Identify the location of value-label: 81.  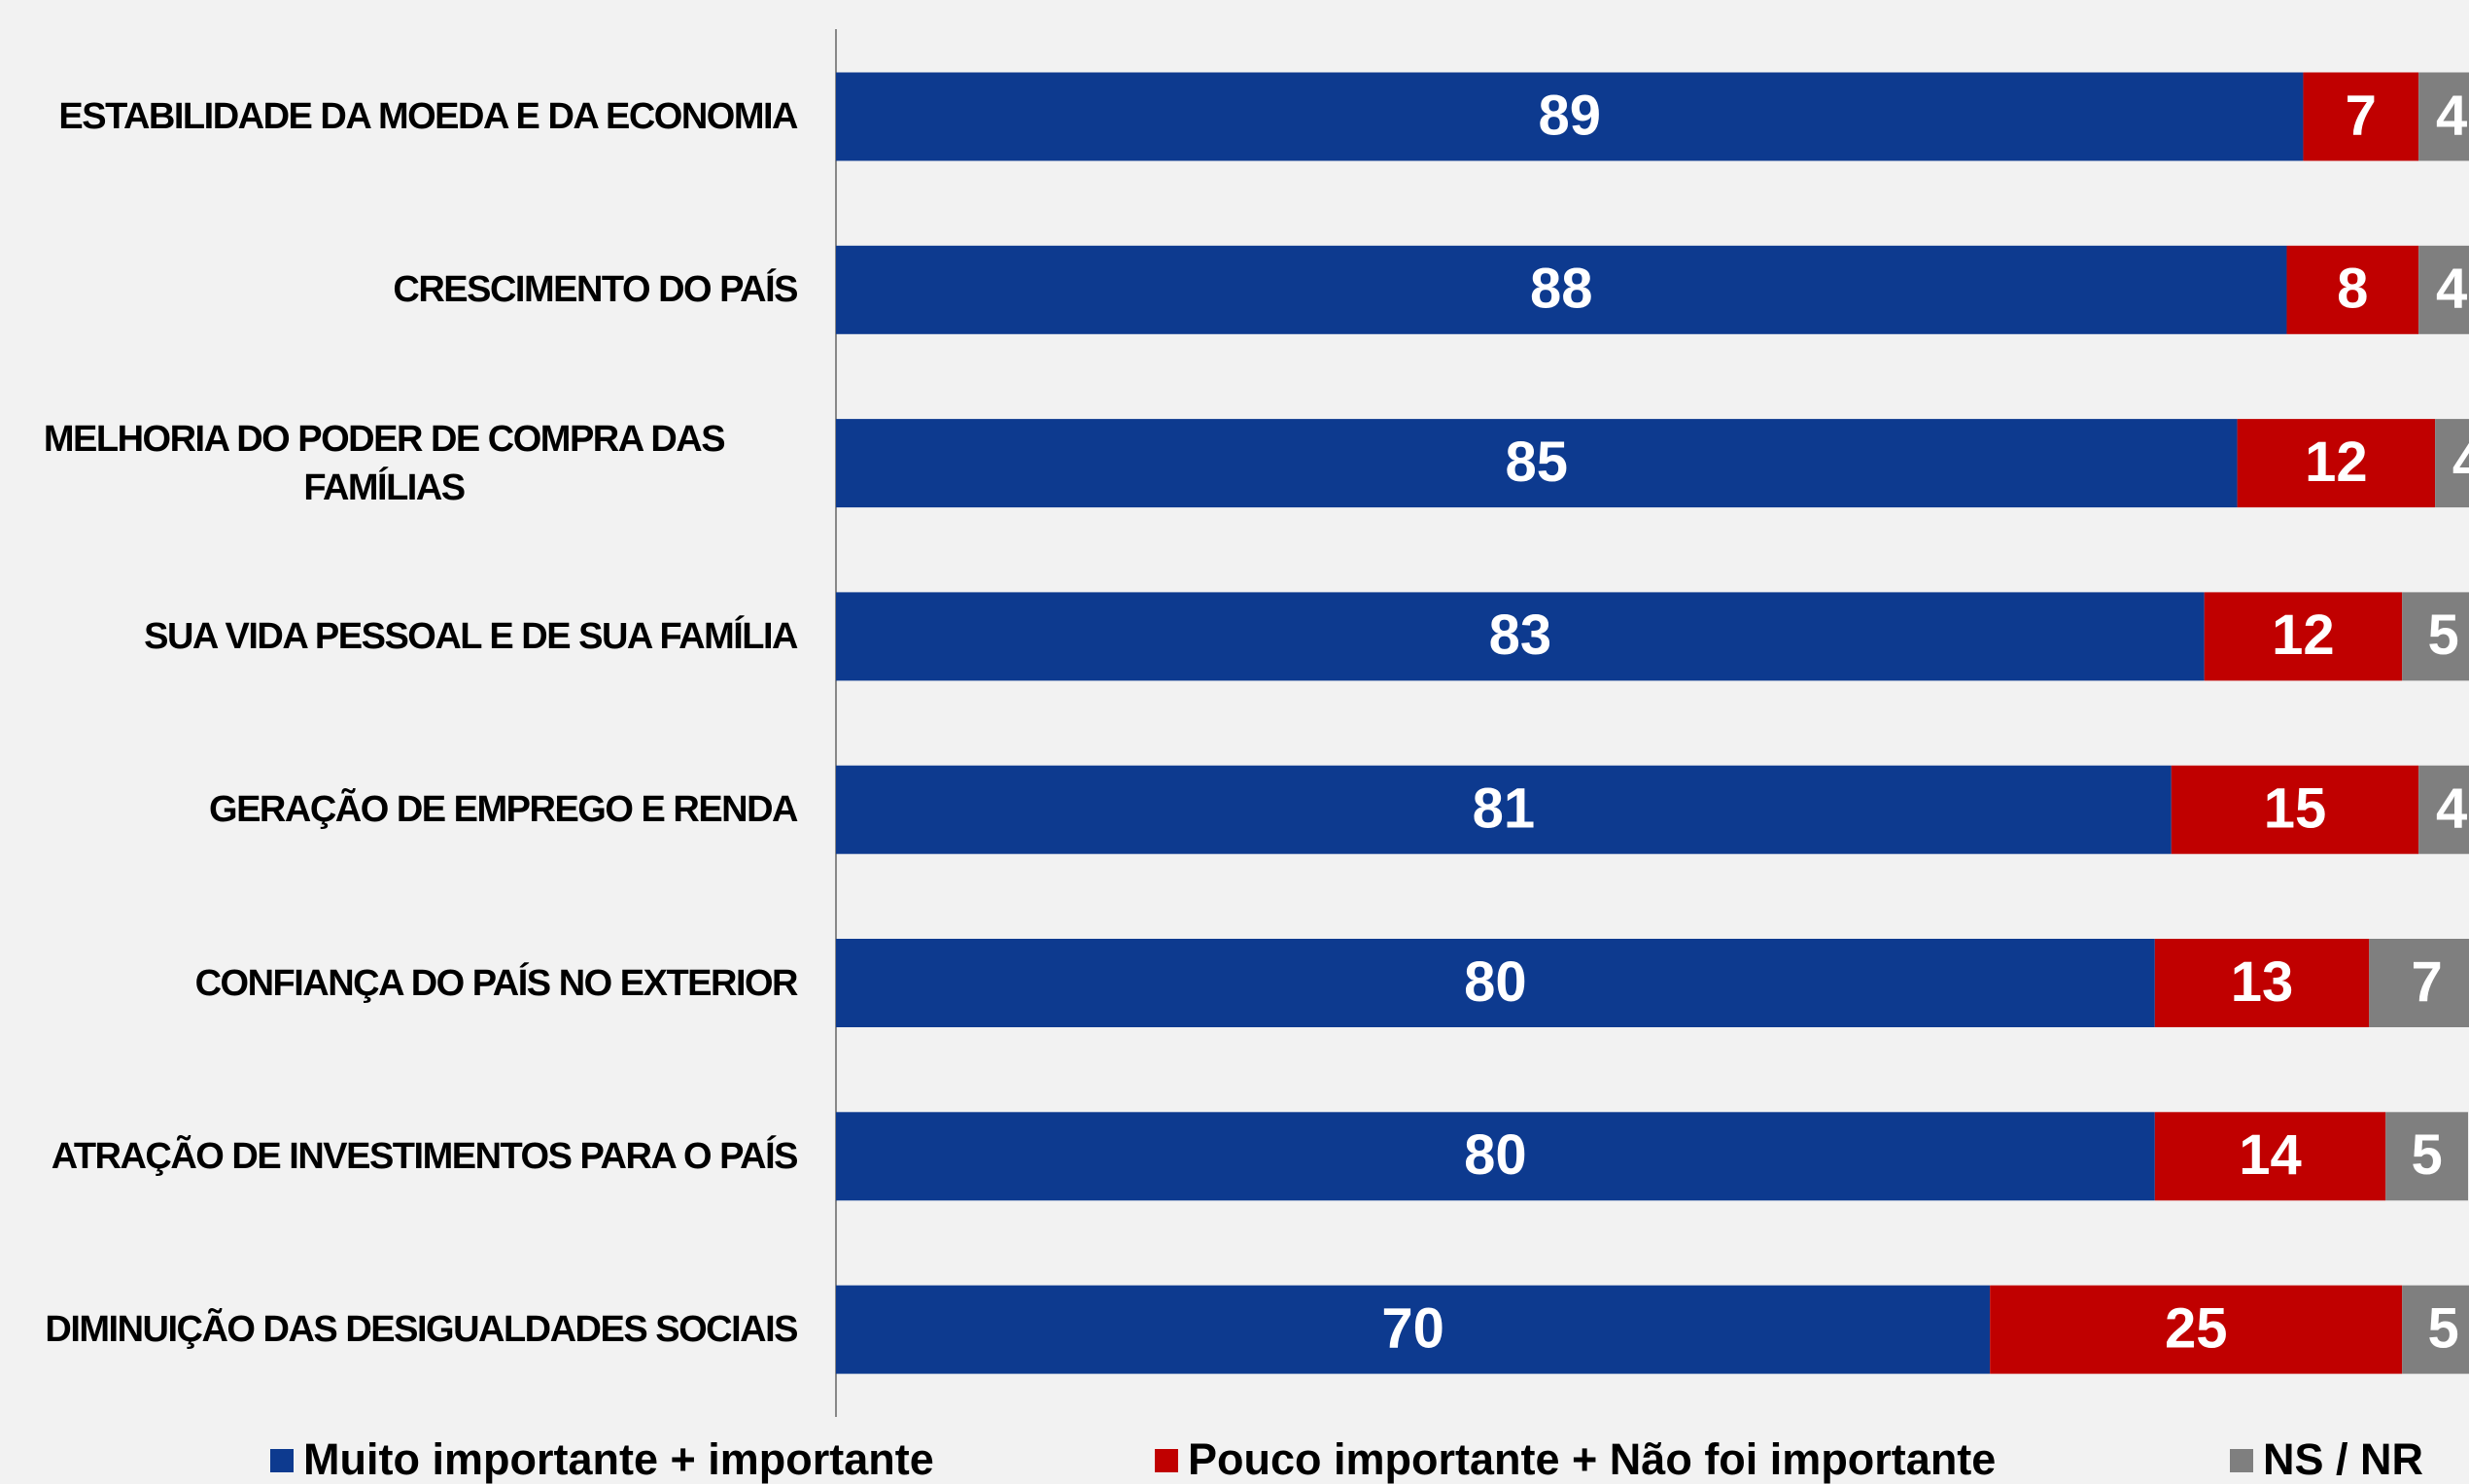
(1504, 809).